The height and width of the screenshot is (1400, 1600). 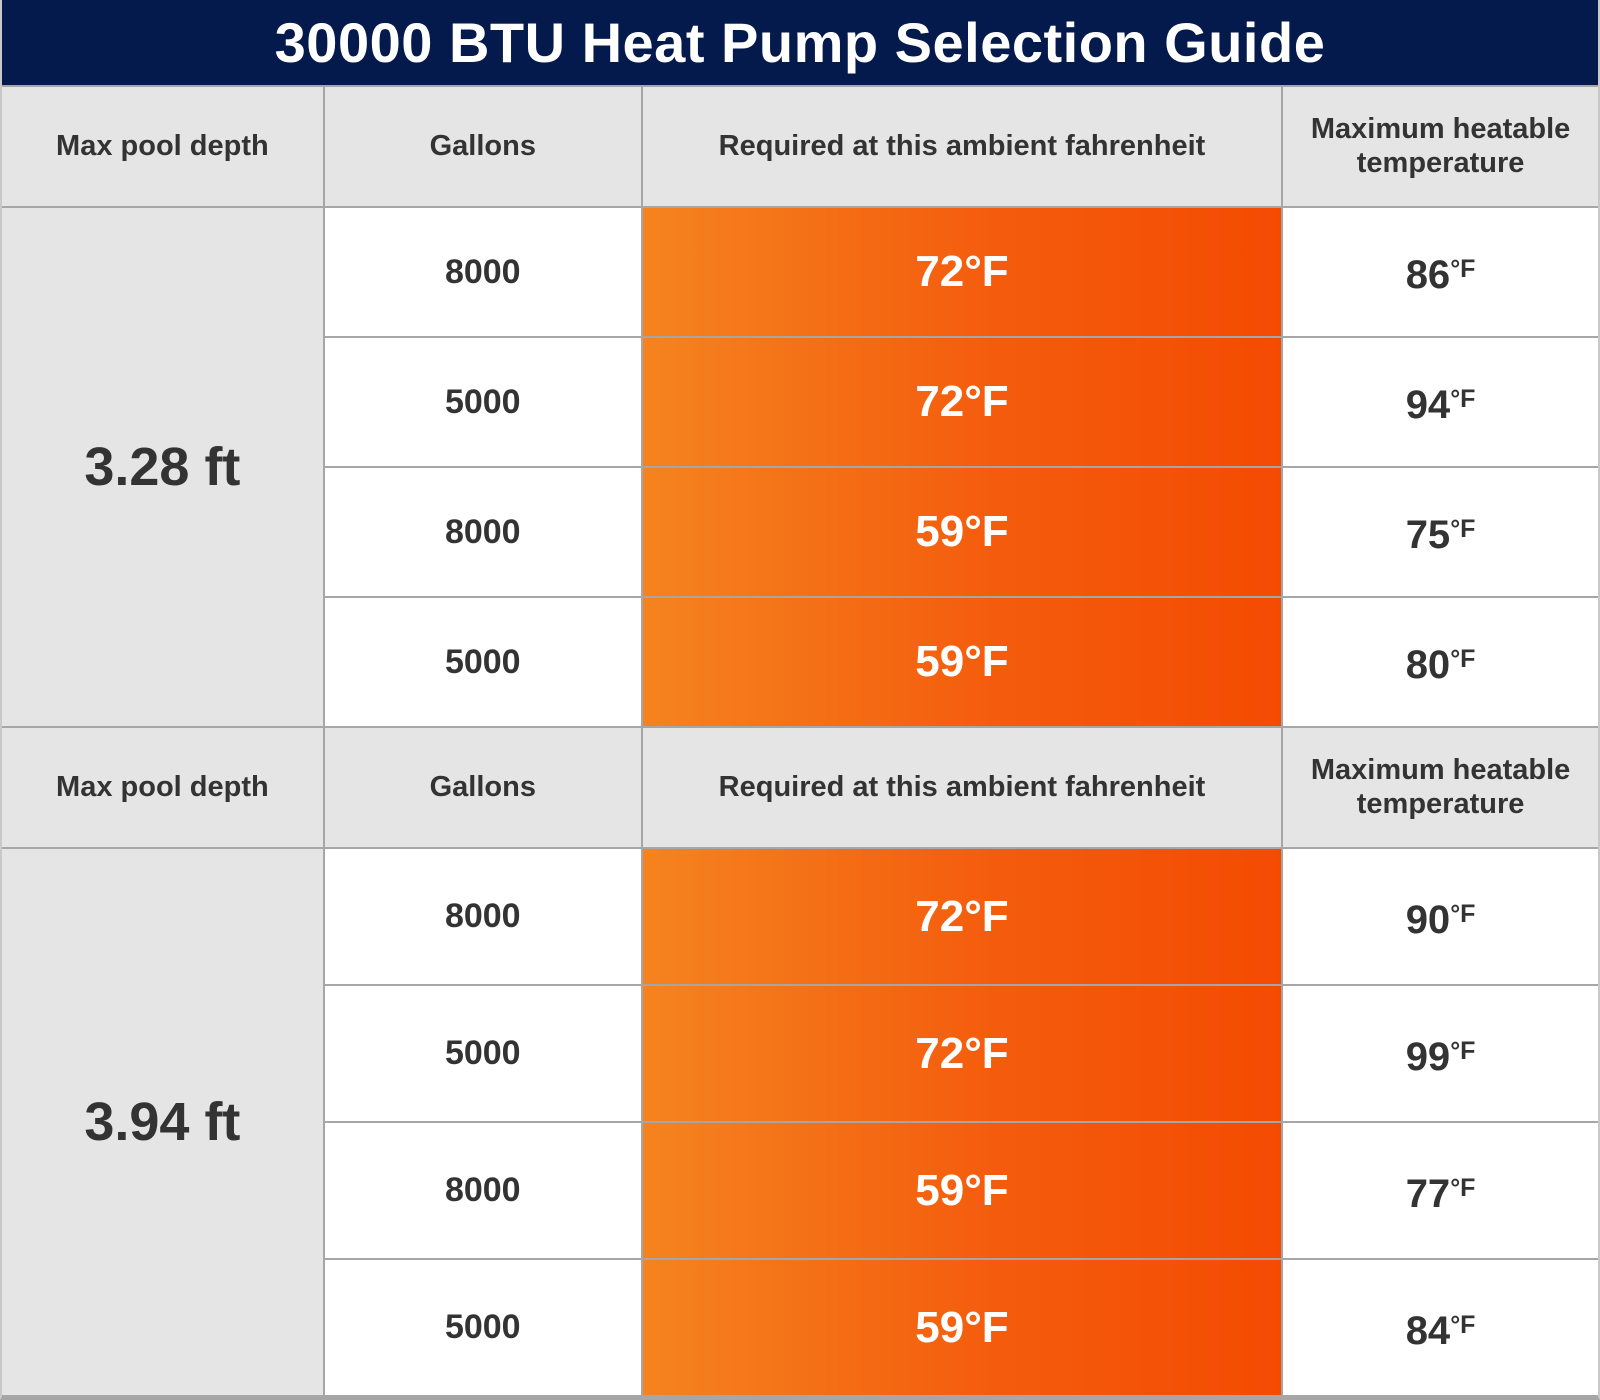 I want to click on temp-pair: 80 °F, so click(x=1441, y=662).